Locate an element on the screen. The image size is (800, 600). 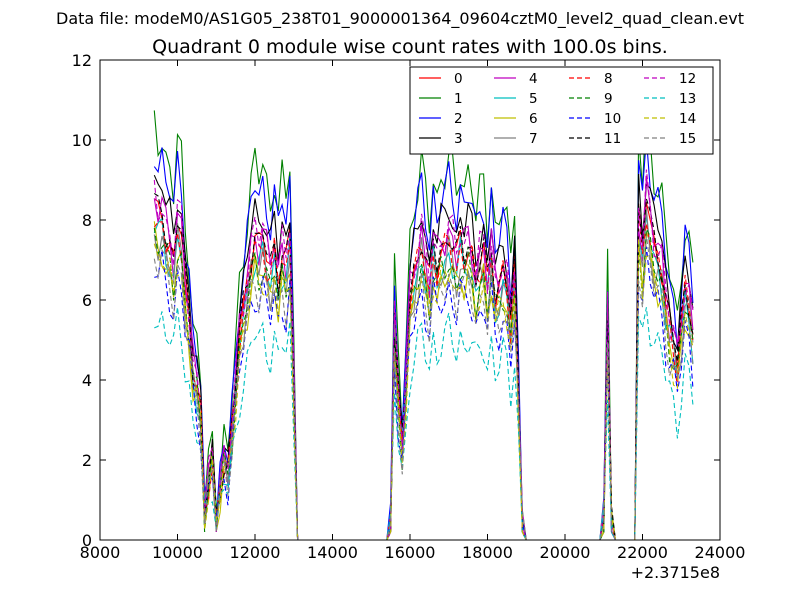
legend-label-11: 11 is located at coordinates (612, 139).